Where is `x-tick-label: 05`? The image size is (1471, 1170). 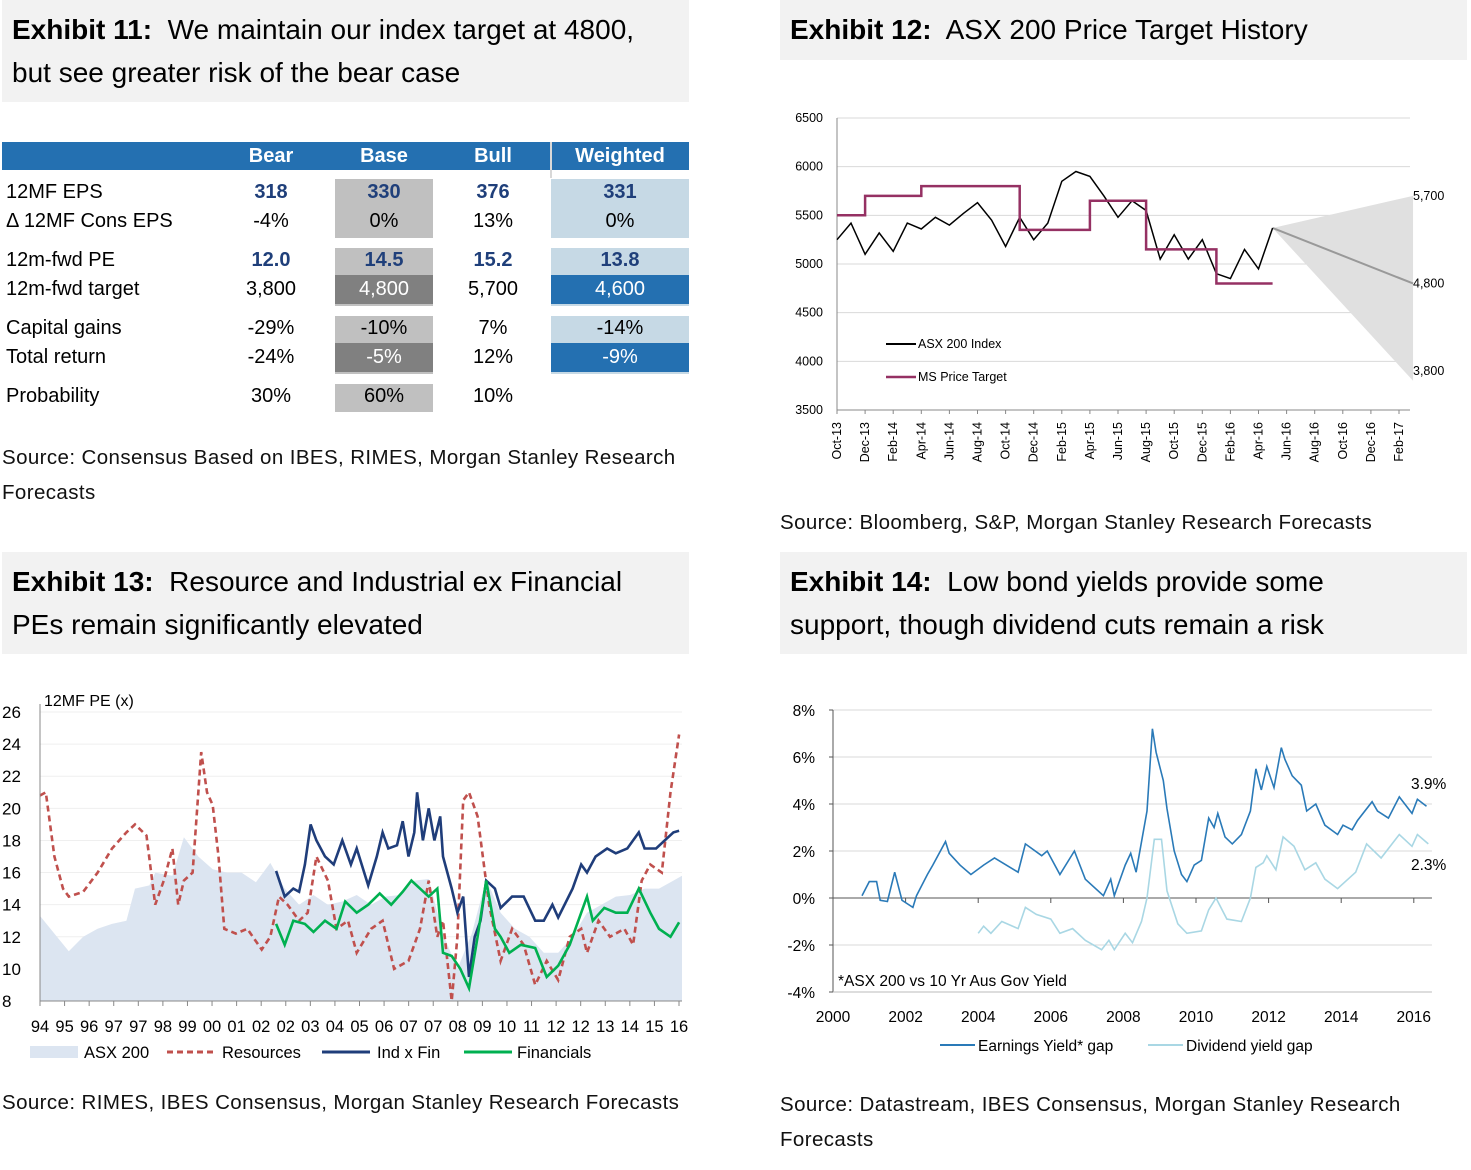 x-tick-label: 05 is located at coordinates (359, 1027).